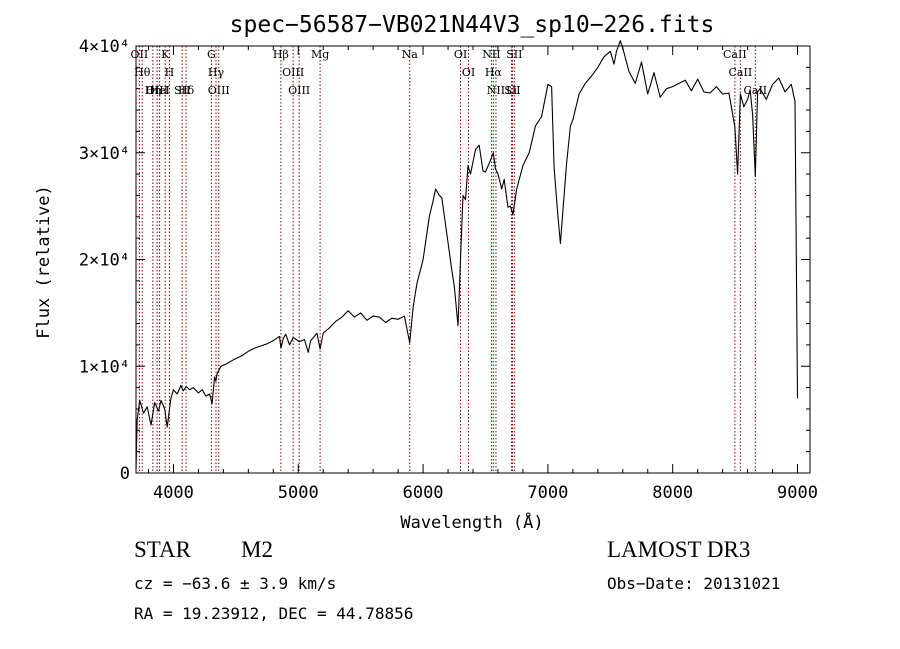 The image size is (900, 649). I want to click on line-marker-label-22: Li, so click(511, 90).